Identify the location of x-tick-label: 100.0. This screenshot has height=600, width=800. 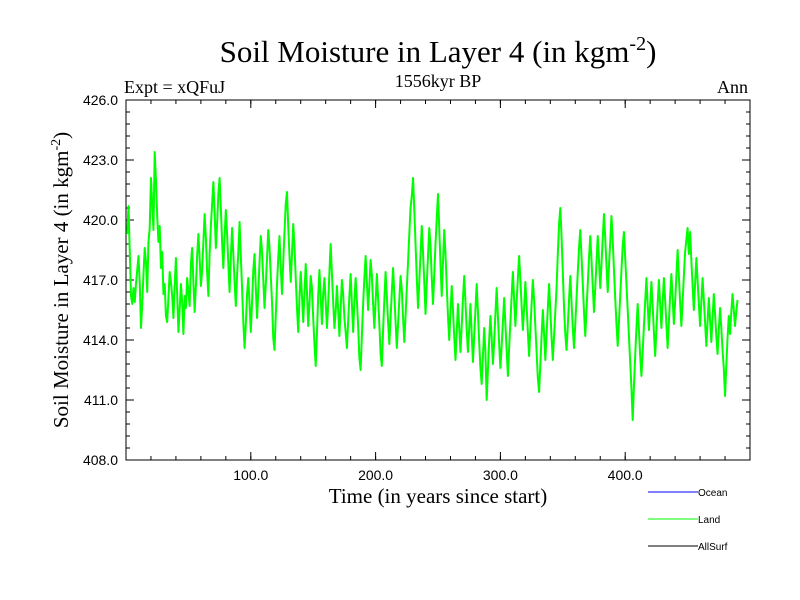
(250, 475).